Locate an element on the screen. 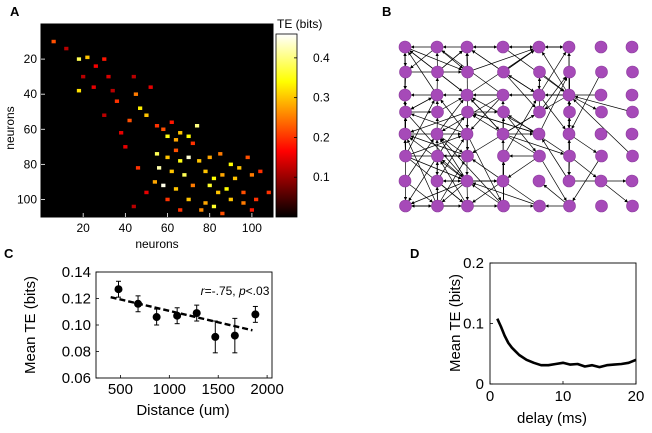 This screenshot has height=433, width=652. scatter-y-label: Mean TE (bits) is located at coordinates (30, 325).